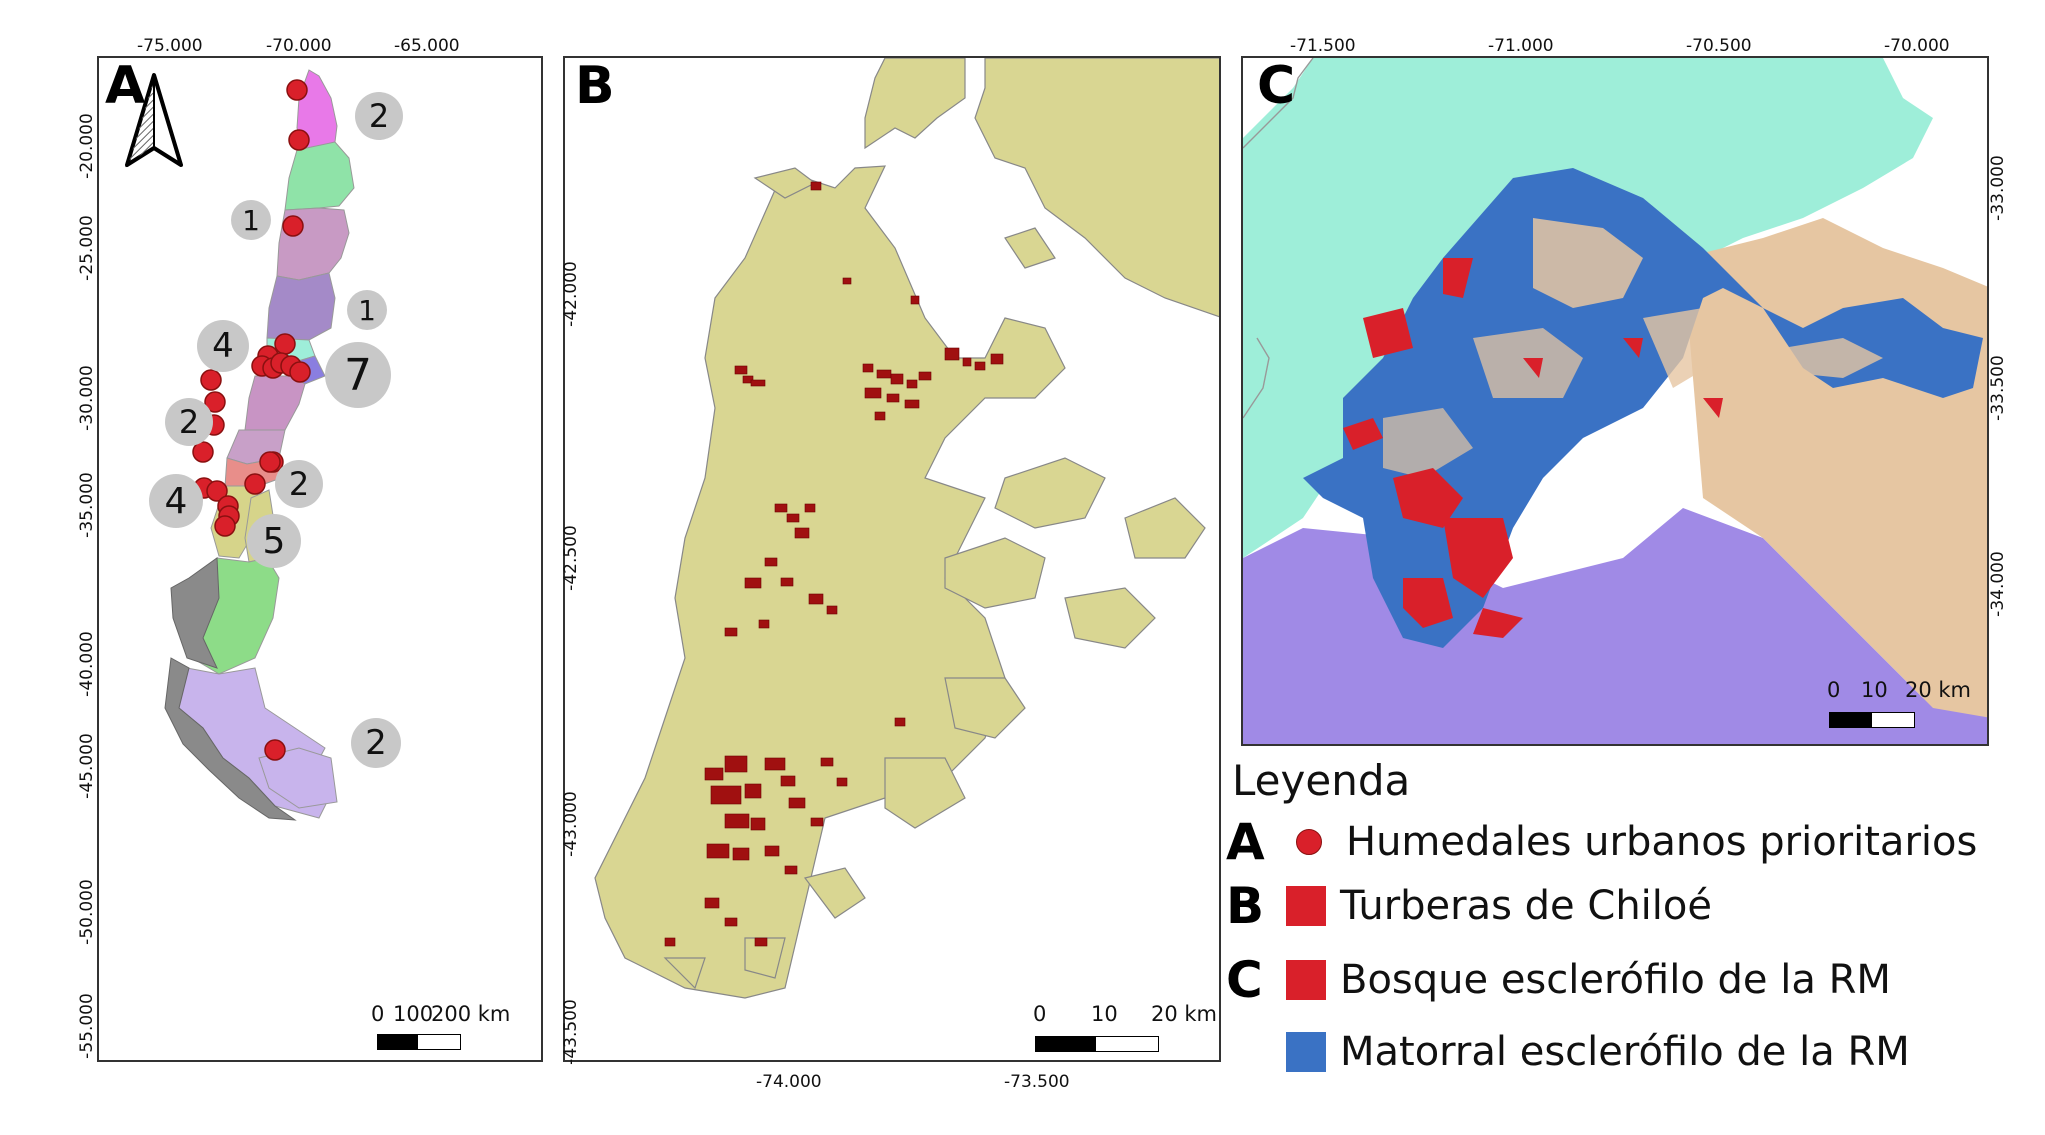 The width and height of the screenshot is (2045, 1135). I want to click on panel-b-letter: B, so click(595, 86).